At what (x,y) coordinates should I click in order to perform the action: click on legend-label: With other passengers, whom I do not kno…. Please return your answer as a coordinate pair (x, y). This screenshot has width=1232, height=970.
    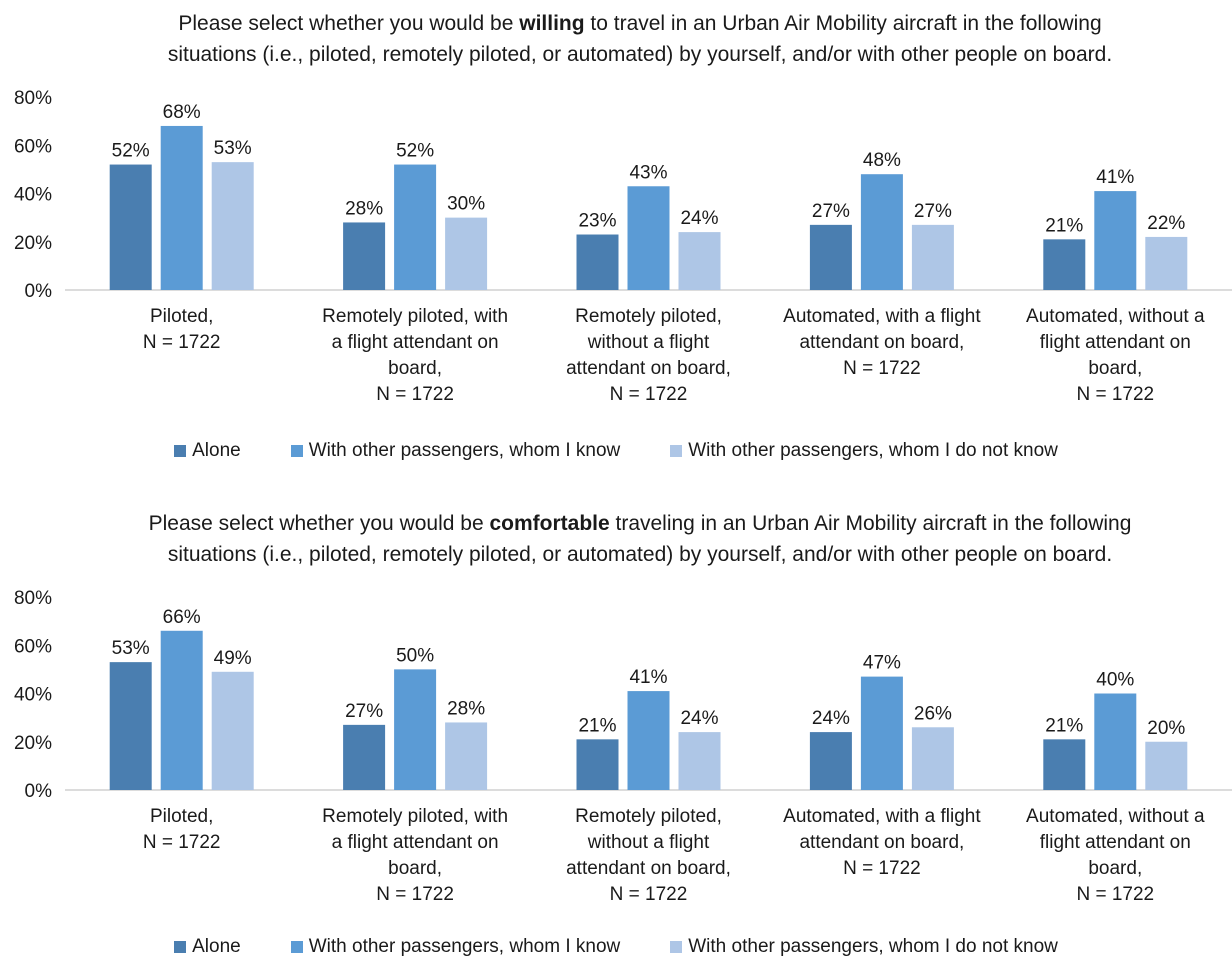
    Looking at the image, I should click on (873, 946).